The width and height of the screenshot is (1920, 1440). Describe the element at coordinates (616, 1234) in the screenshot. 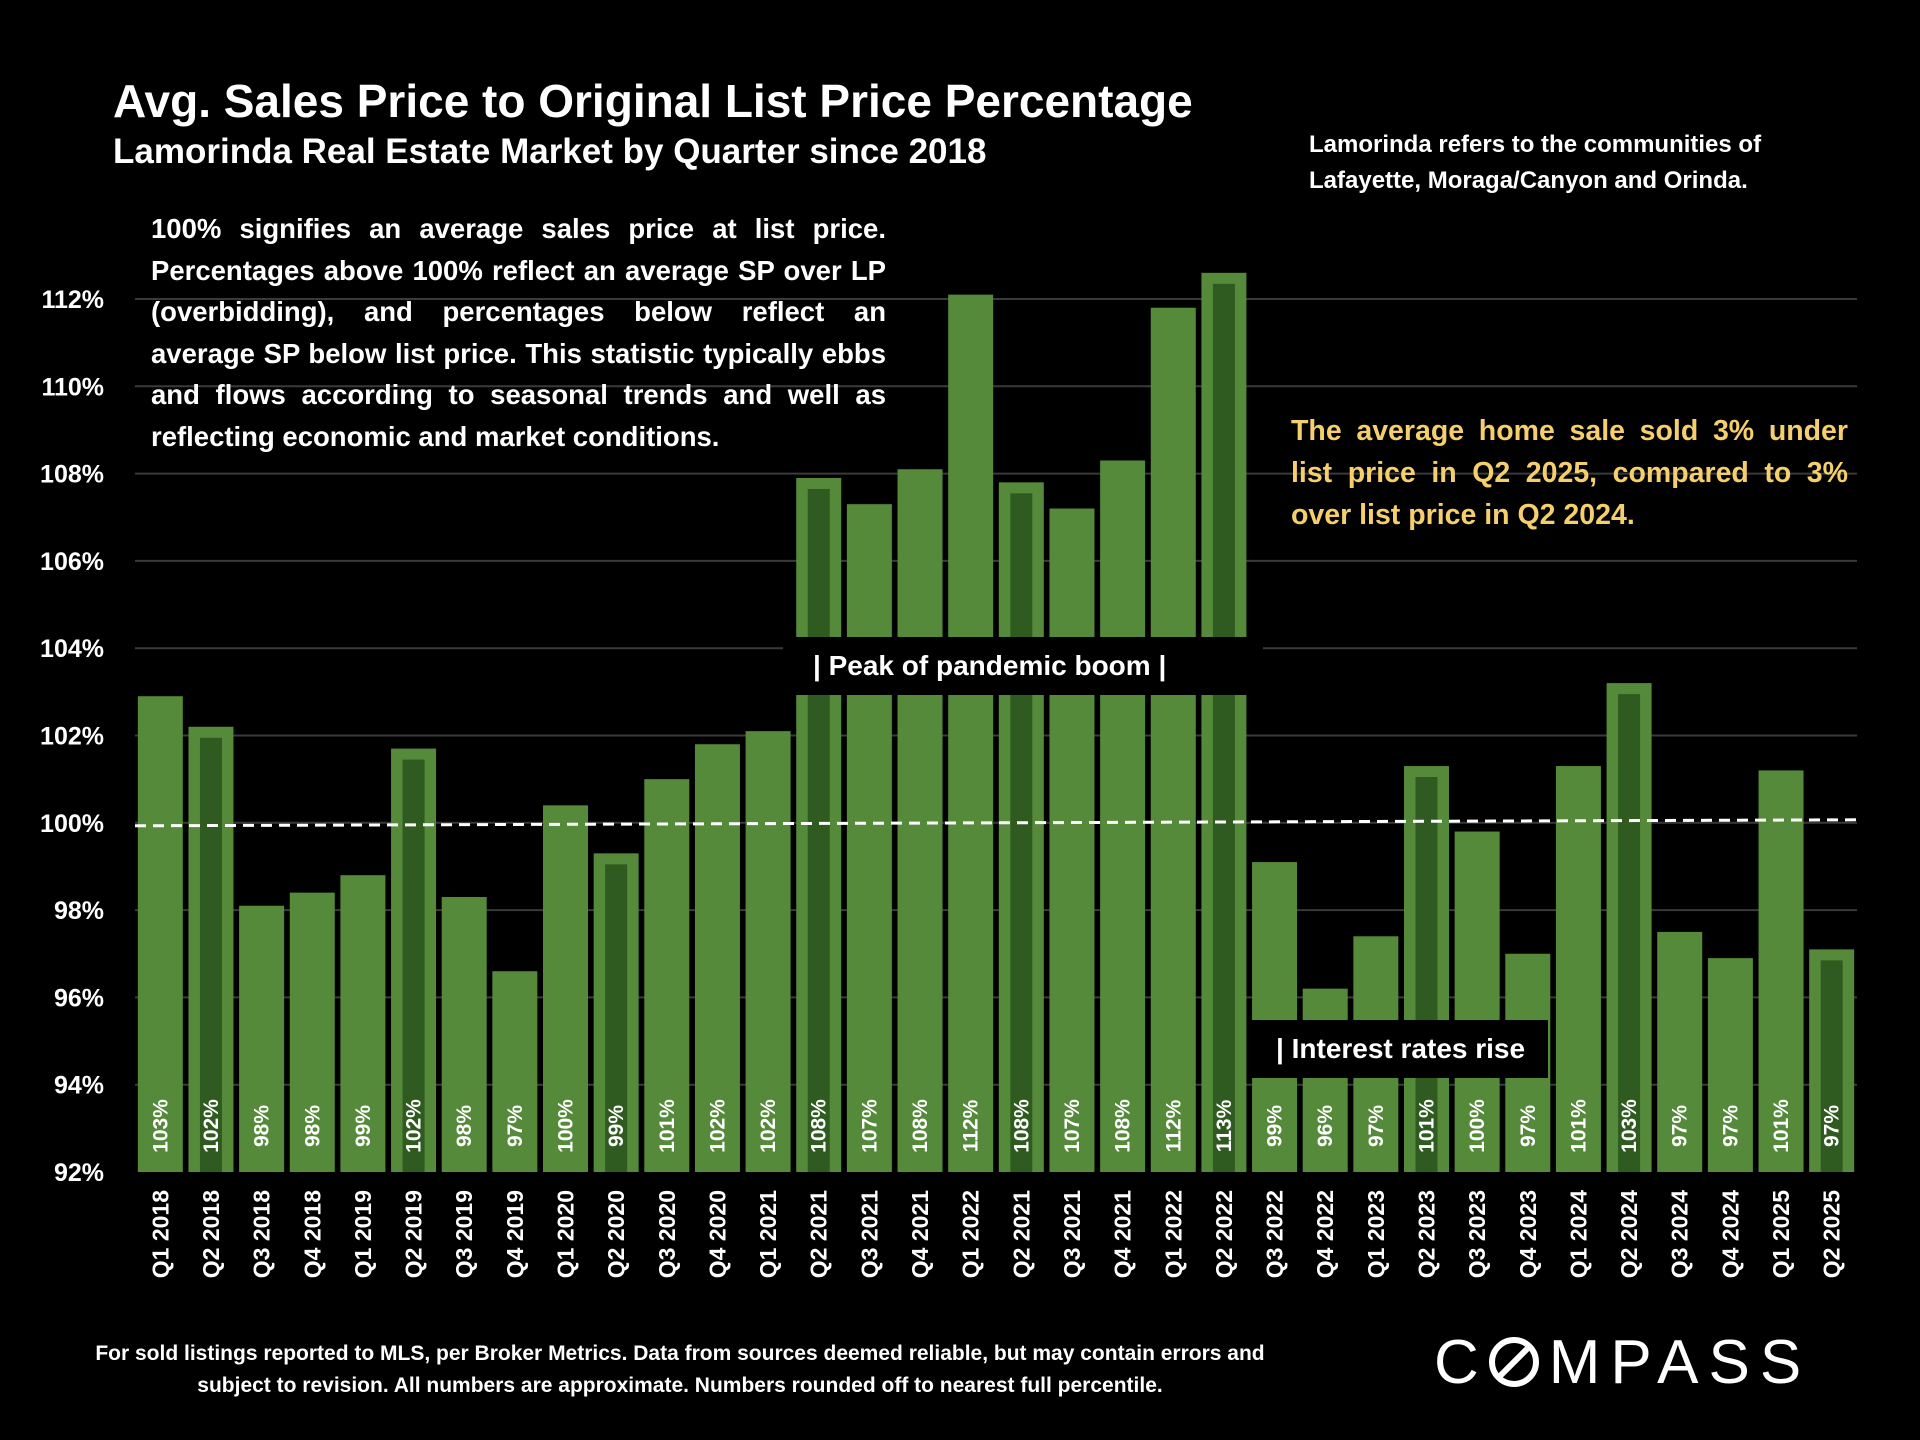

I see `x-tick-label: Q2 2020` at that location.